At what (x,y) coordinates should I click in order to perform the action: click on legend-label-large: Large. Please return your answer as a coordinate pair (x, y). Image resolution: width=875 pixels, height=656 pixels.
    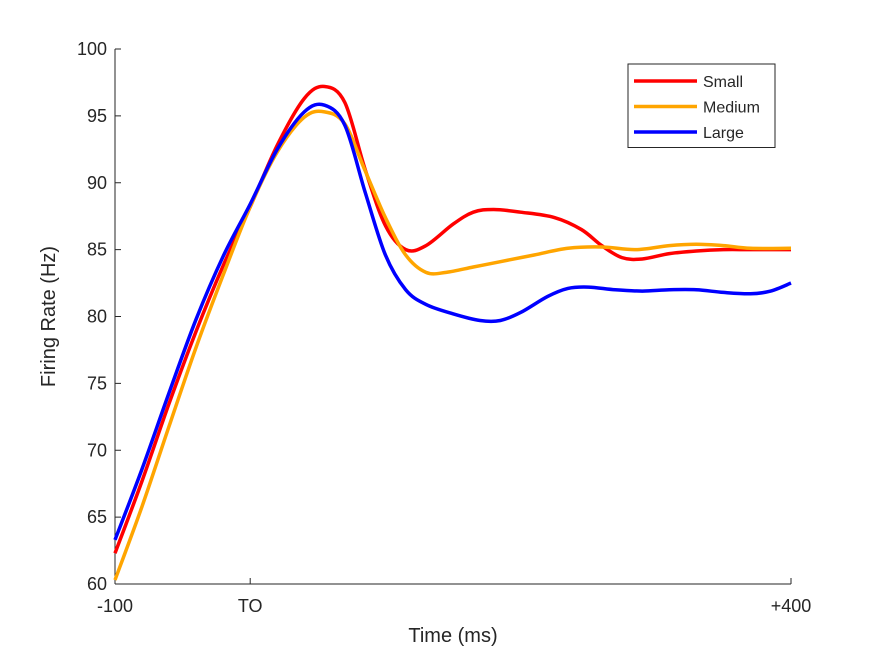
    Looking at the image, I should click on (723, 133).